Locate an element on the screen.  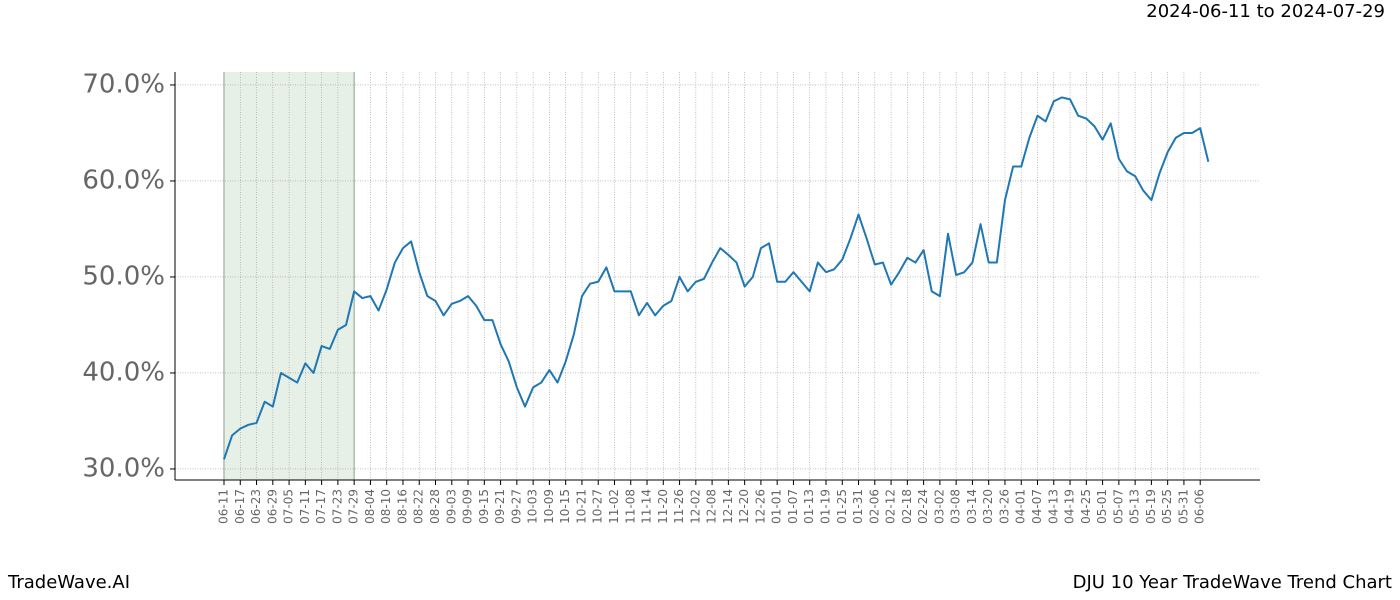
x-tick-label: 04-19 is located at coordinates (1070, 506).